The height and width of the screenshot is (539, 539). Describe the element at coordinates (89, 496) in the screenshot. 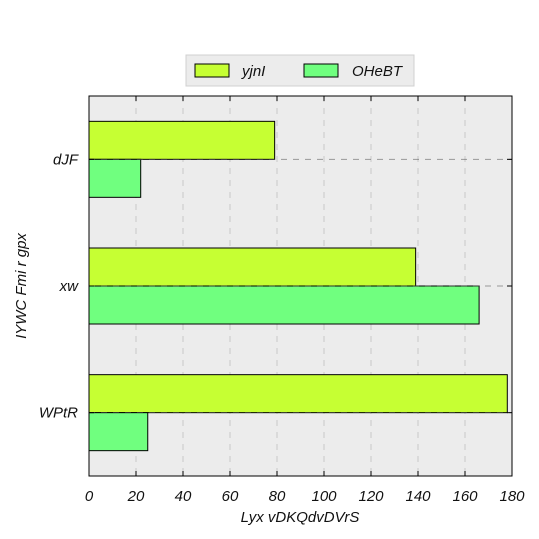

I see `x-tick-label: 0` at that location.